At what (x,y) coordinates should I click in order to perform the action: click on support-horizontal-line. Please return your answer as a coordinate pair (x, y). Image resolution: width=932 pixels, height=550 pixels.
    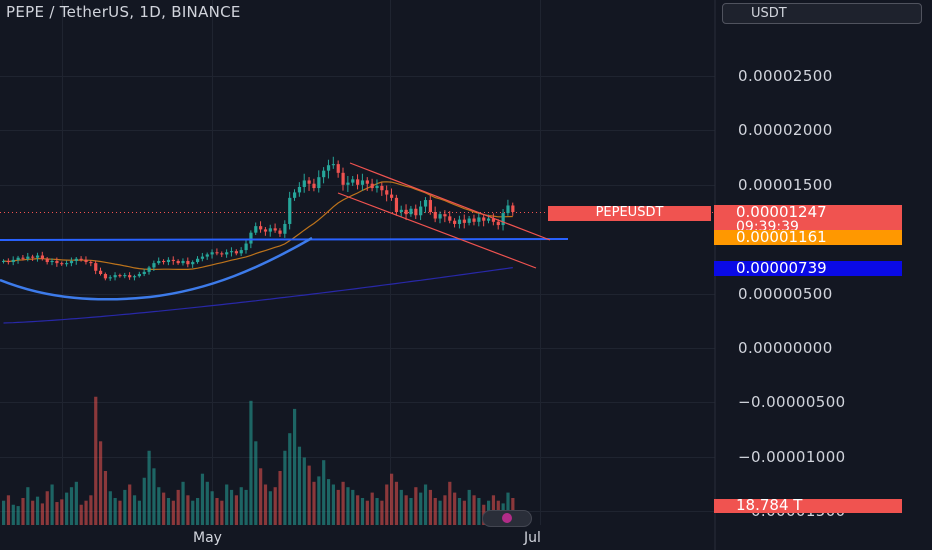
    Looking at the image, I should click on (284, 239).